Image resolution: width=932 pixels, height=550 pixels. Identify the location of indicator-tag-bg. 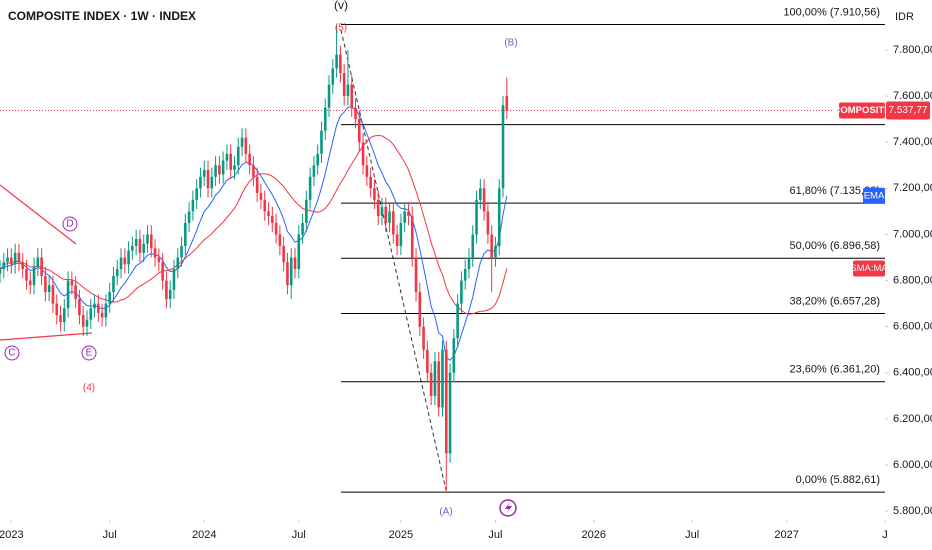
(874, 195).